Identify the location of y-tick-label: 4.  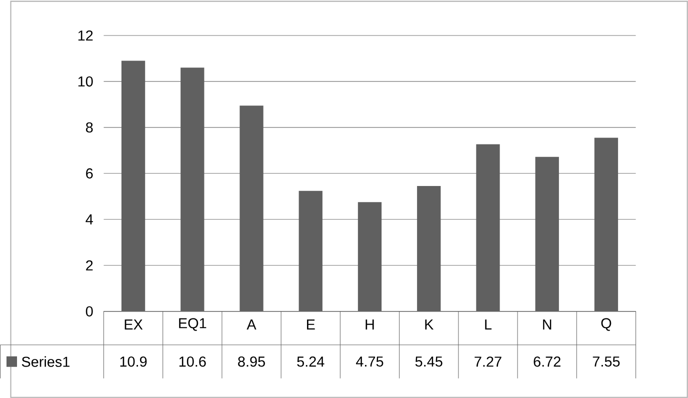
(89, 219).